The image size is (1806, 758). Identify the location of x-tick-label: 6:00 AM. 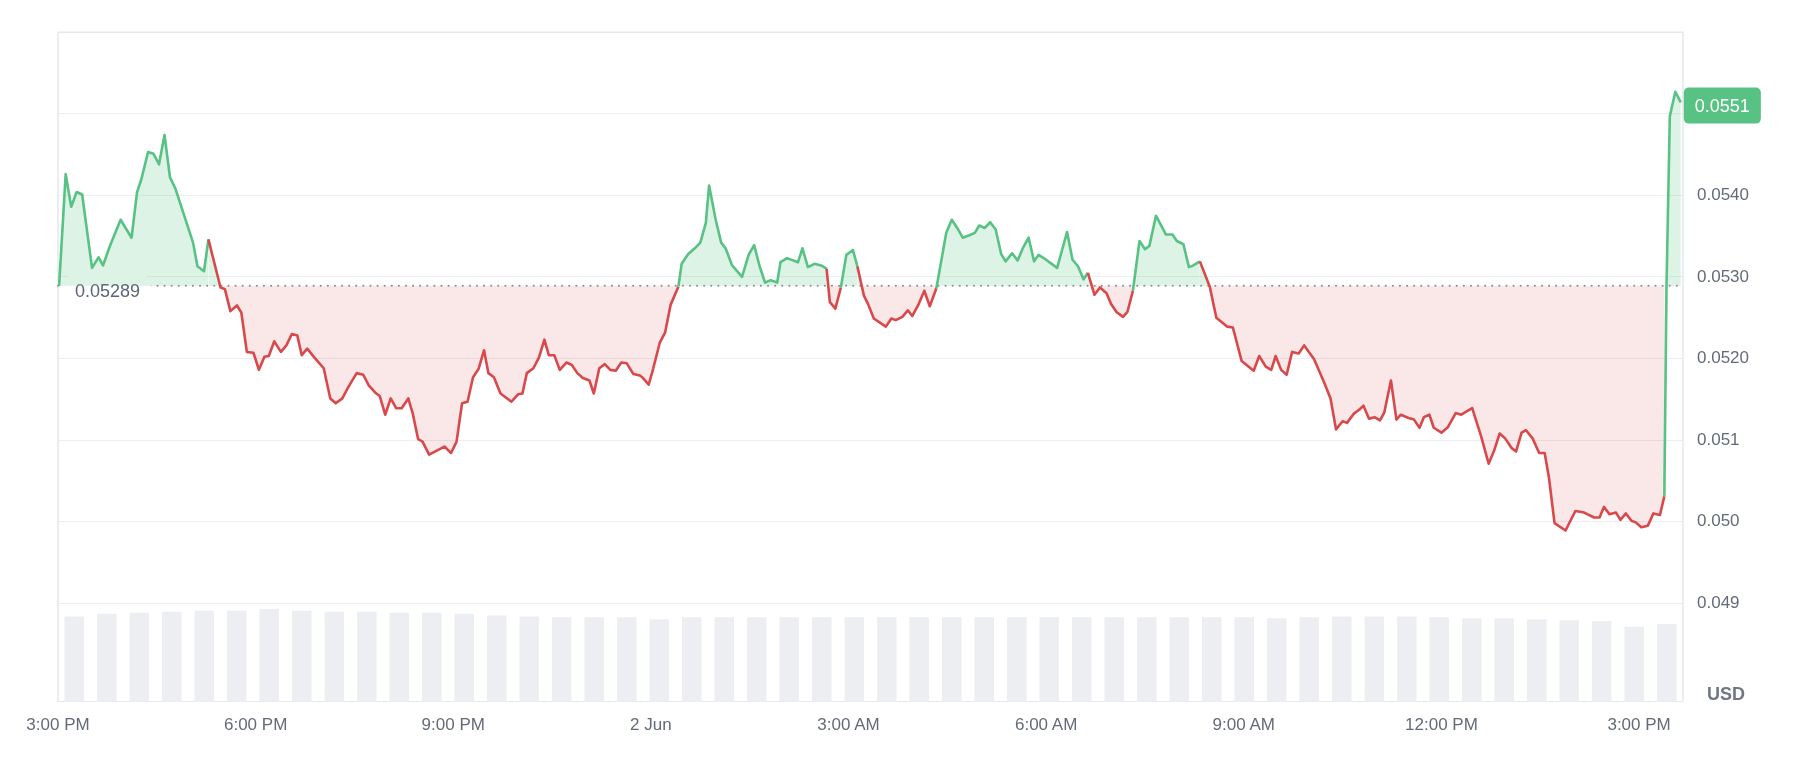
(1046, 724).